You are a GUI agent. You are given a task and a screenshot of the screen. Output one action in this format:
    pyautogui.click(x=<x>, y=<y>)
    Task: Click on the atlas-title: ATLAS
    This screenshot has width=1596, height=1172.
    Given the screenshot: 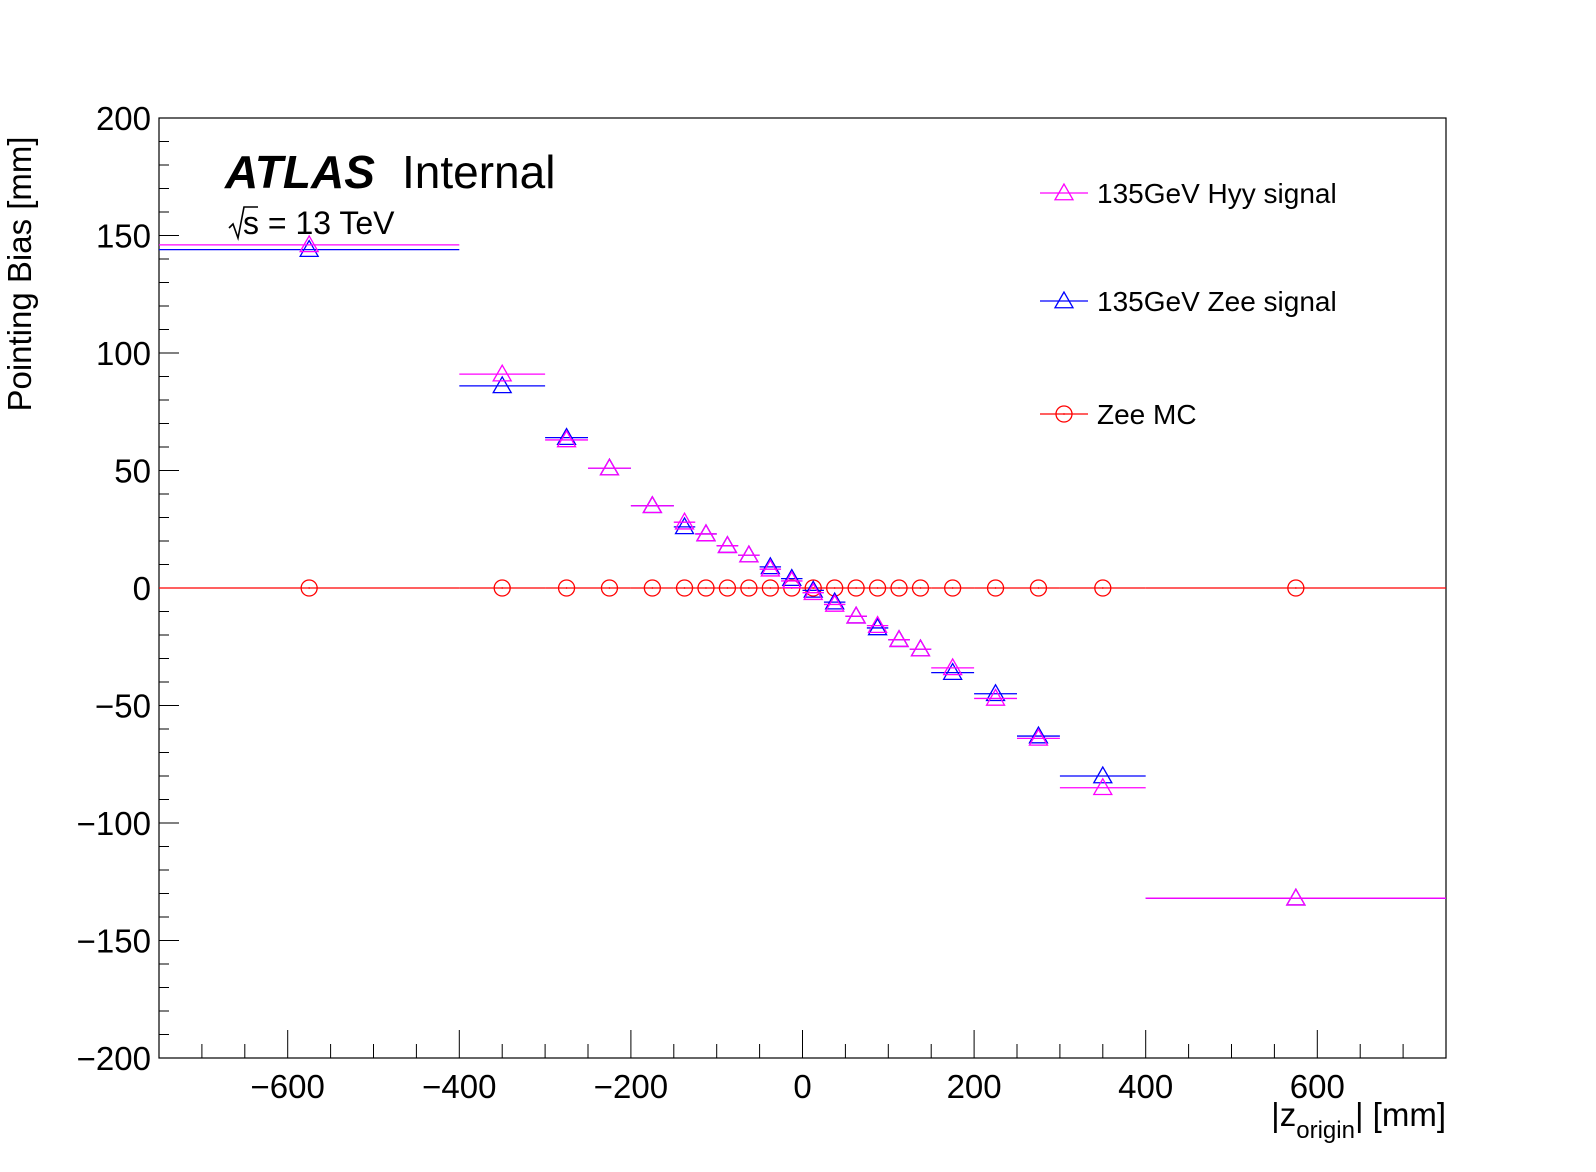 What is the action you would take?
    pyautogui.click(x=299, y=172)
    